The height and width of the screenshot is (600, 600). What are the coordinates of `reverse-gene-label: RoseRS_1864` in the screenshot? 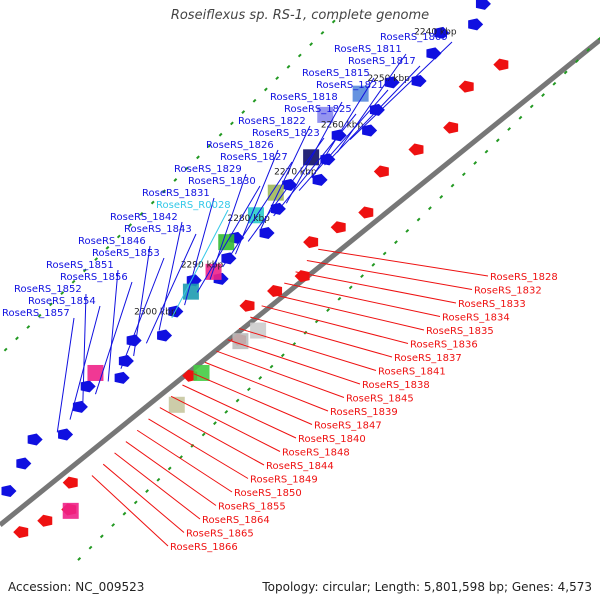 It's located at (236, 520).